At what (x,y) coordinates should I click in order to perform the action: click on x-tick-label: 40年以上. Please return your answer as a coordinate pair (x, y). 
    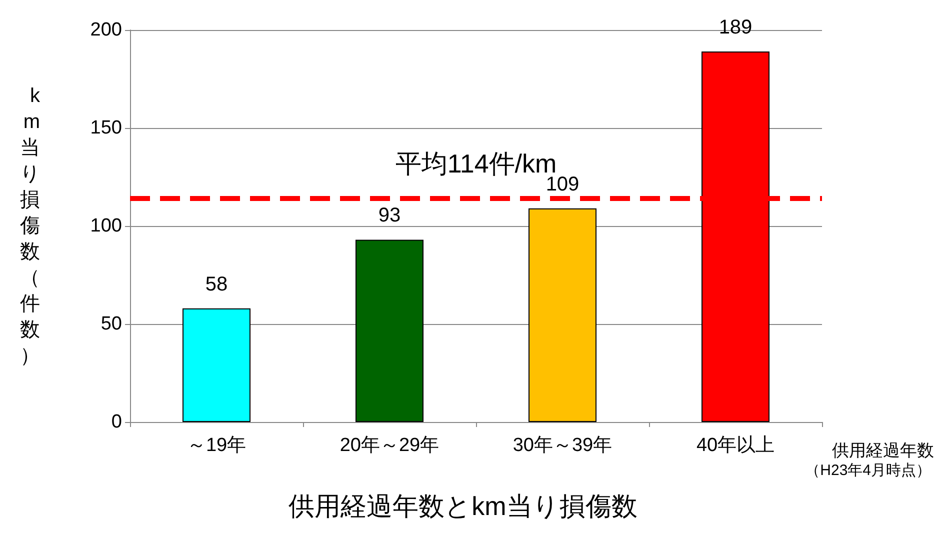
    Looking at the image, I should click on (735, 445).